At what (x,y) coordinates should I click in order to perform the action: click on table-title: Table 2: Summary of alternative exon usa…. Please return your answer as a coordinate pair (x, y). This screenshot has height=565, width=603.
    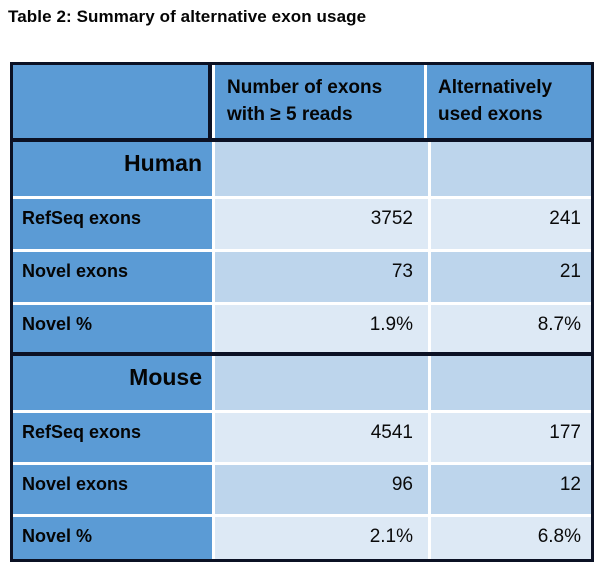
    Looking at the image, I should click on (187, 16).